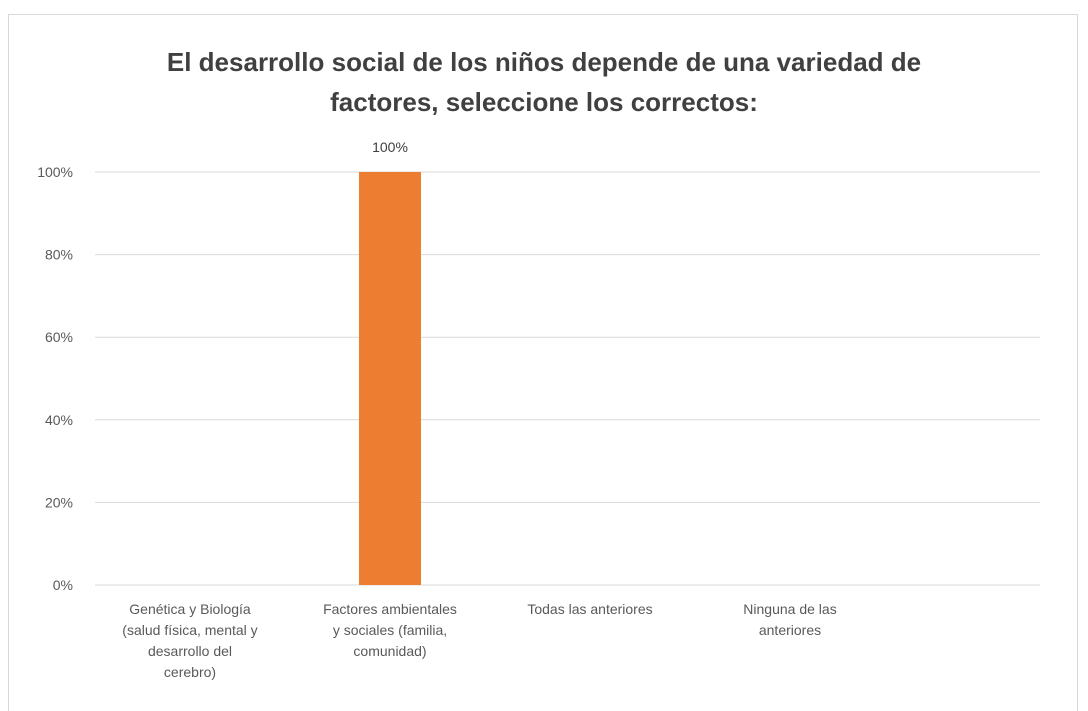  Describe the element at coordinates (59, 255) in the screenshot. I see `y-tick-label: 80%` at that location.